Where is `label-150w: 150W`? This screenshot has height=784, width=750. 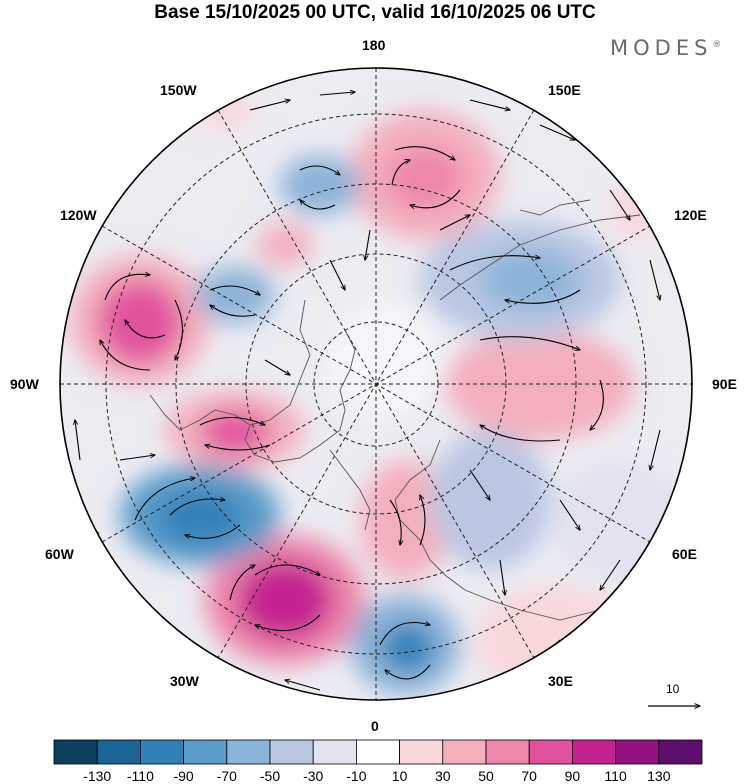 label-150w: 150W is located at coordinates (178, 90).